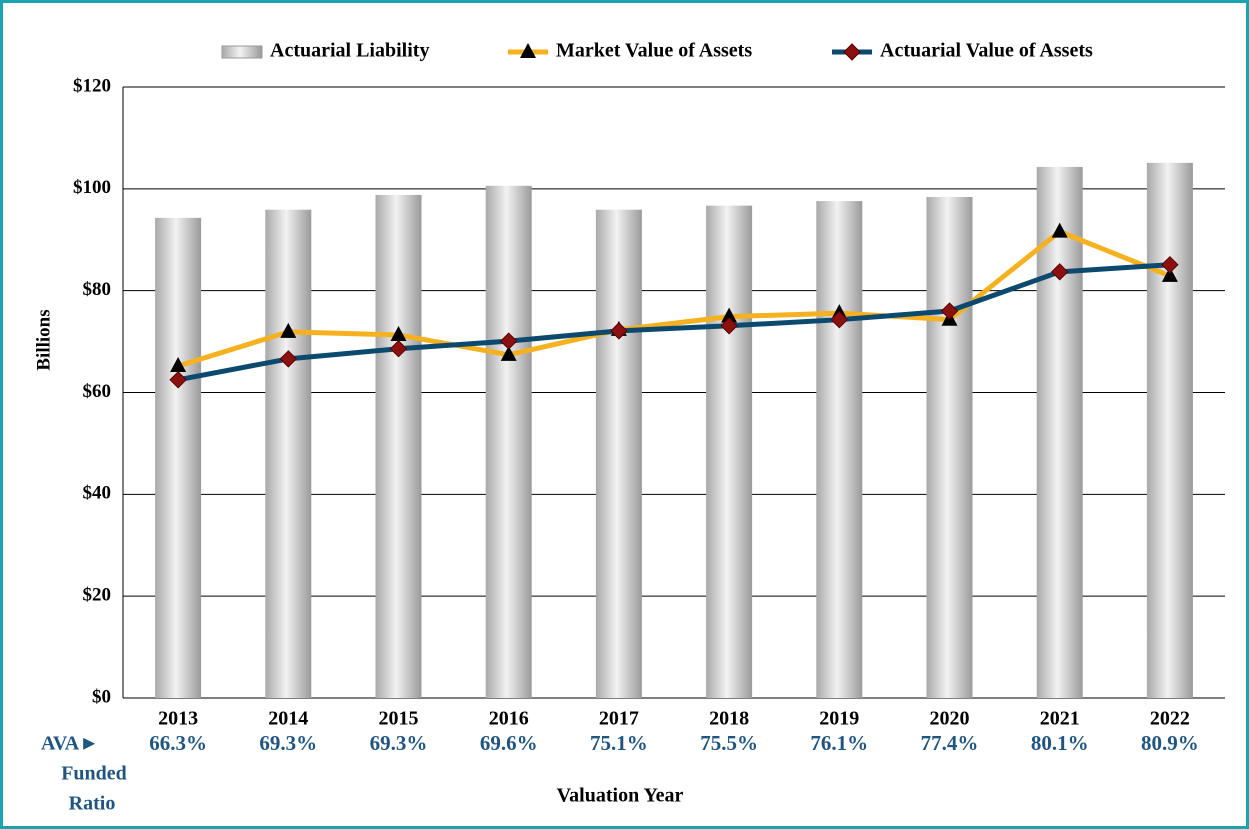  I want to click on funded-ratio: 76.1%, so click(839, 743).